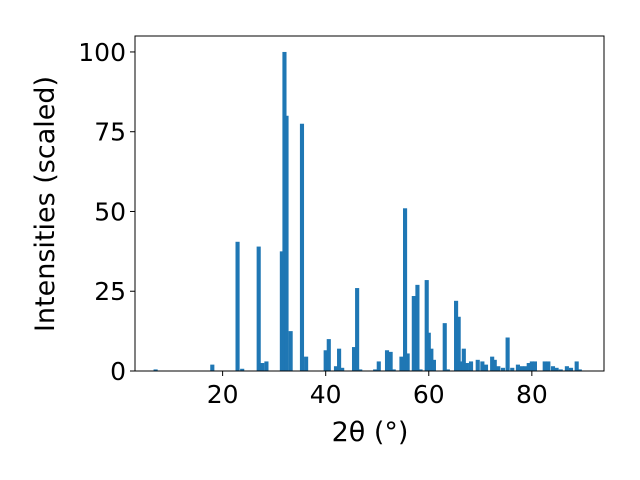  Describe the element at coordinates (223, 394) in the screenshot. I see `x-tick-label: 20` at that location.